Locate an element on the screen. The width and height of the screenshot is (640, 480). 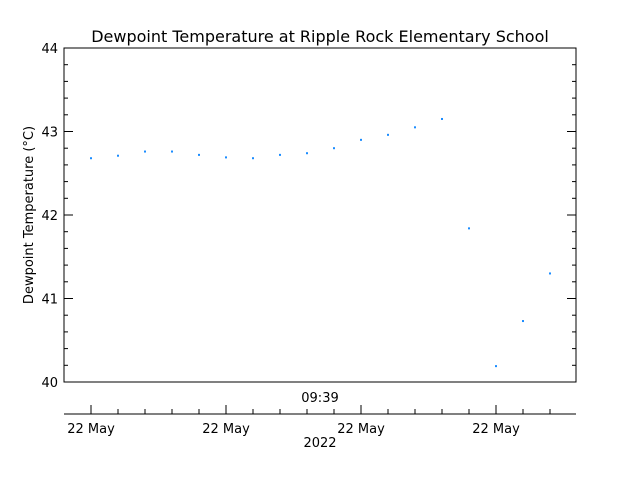
x-axis-ticks is located at coordinates (320, 409).